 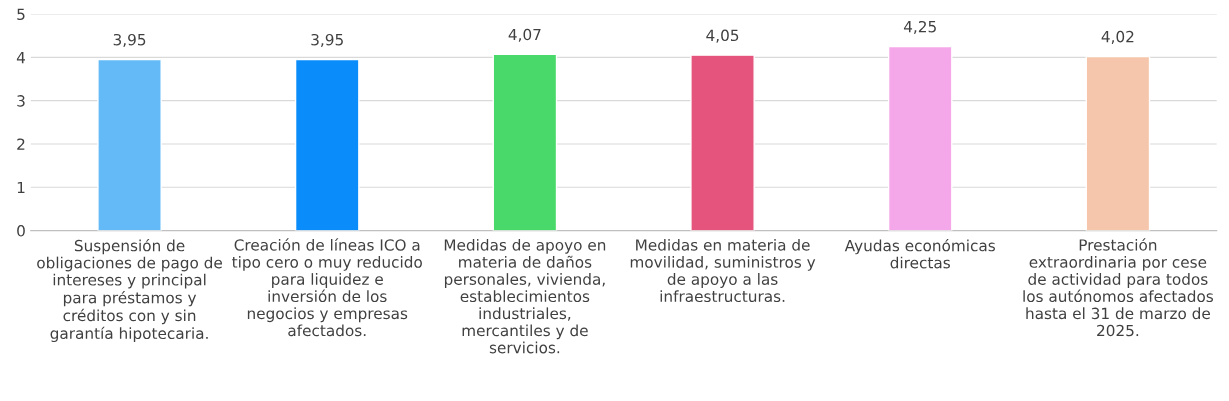 What do you see at coordinates (524, 35) in the screenshot?
I see `data-label: 4,07` at bounding box center [524, 35].